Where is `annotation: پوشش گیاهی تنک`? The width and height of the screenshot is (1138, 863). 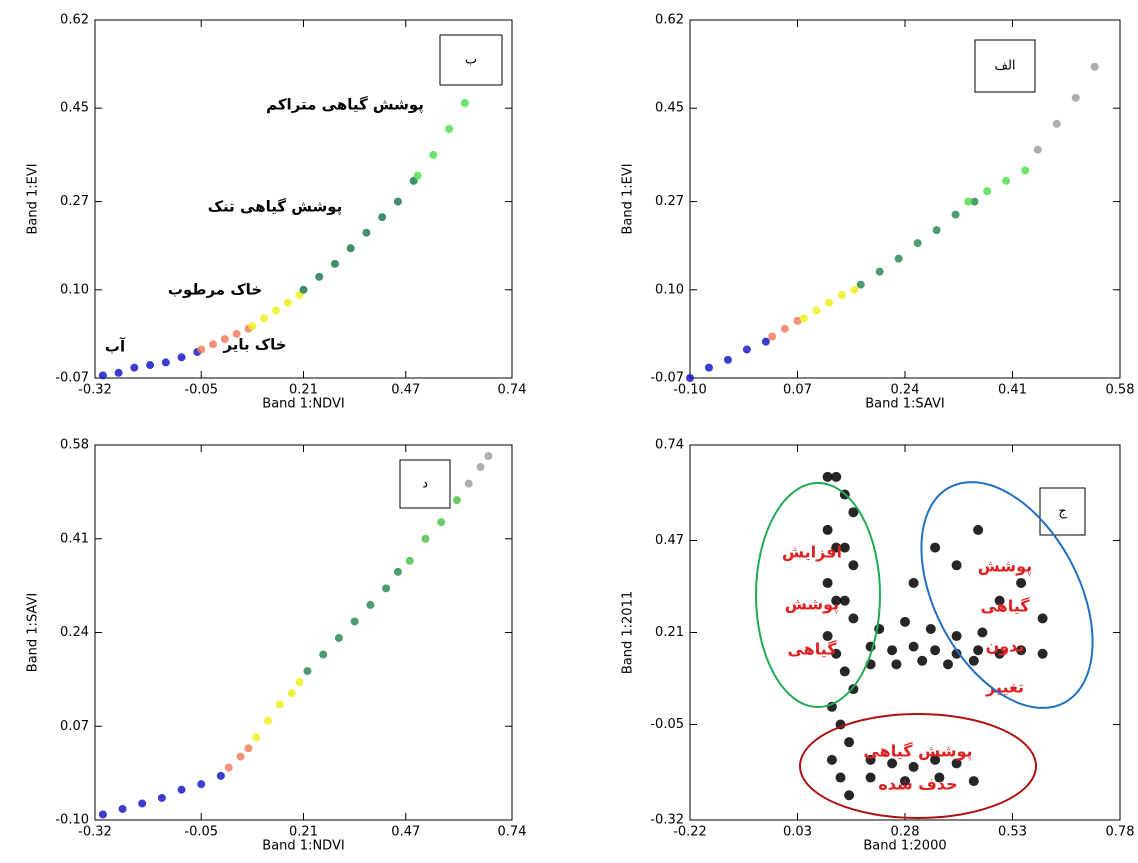 annotation: پوشش گیاهی تنک is located at coordinates (275, 207).